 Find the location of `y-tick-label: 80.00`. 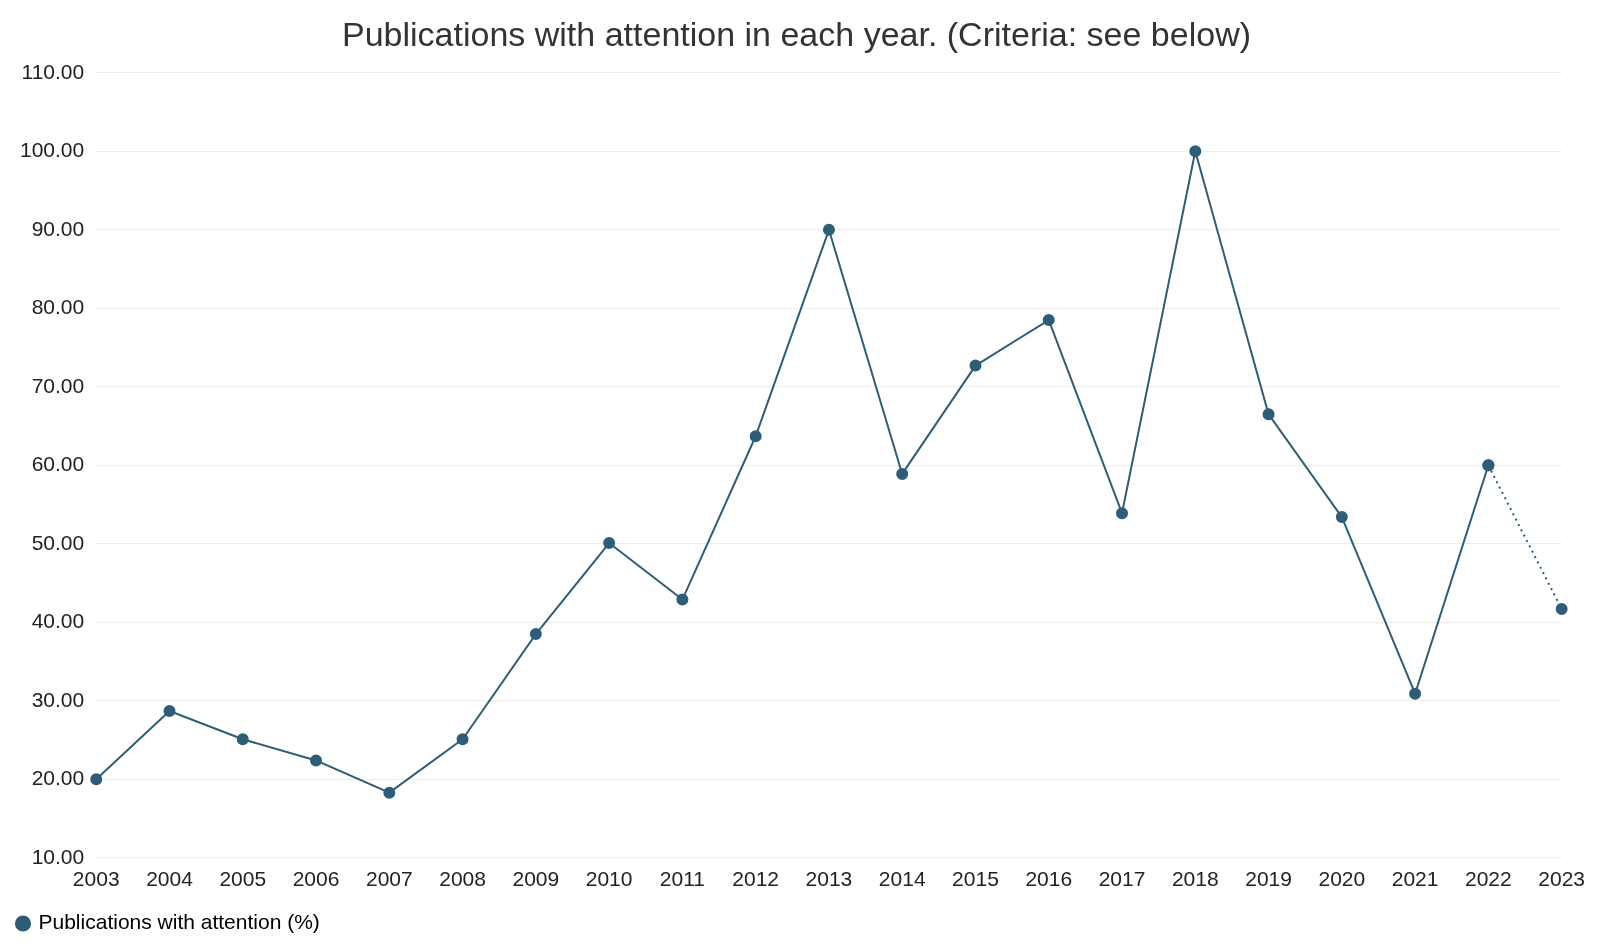

y-tick-label: 80.00 is located at coordinates (58, 307).